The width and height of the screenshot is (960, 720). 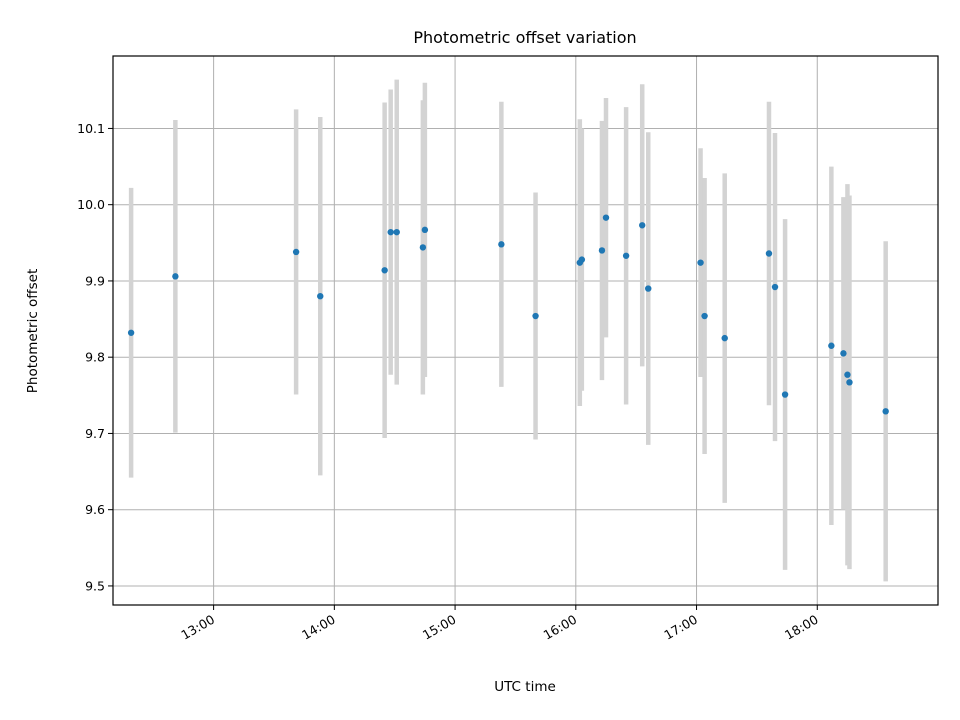 I want to click on y-tick-label: 9.5, so click(x=95, y=585).